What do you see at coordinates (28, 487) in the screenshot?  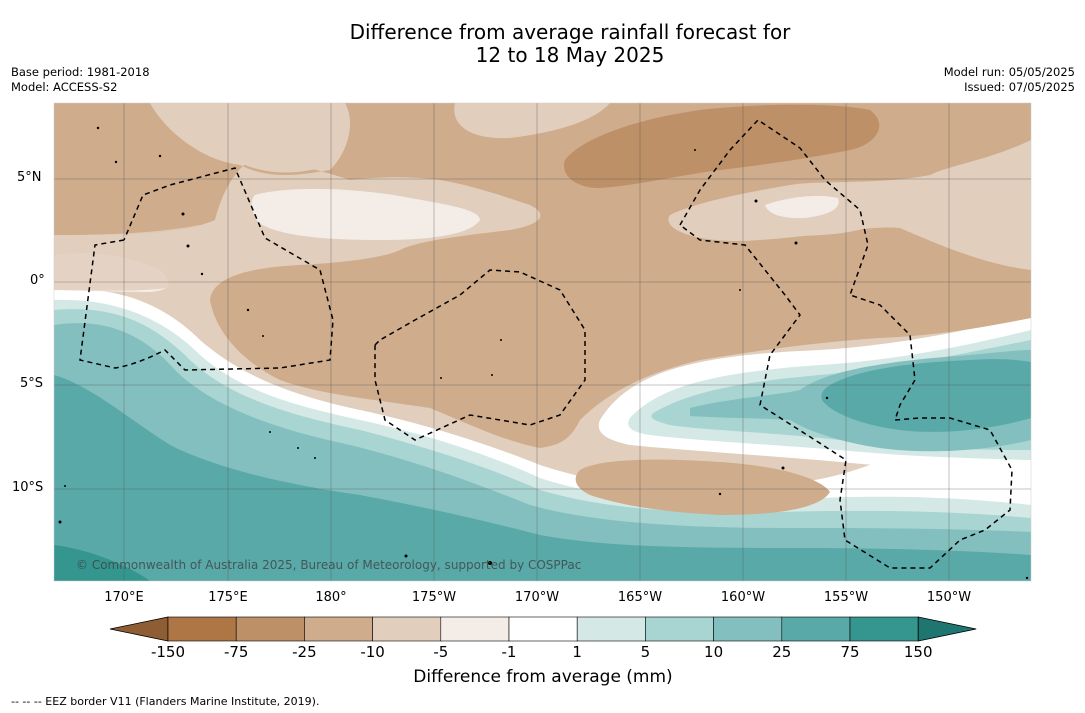 I see `lat-label-10s: 10°S` at bounding box center [28, 487].